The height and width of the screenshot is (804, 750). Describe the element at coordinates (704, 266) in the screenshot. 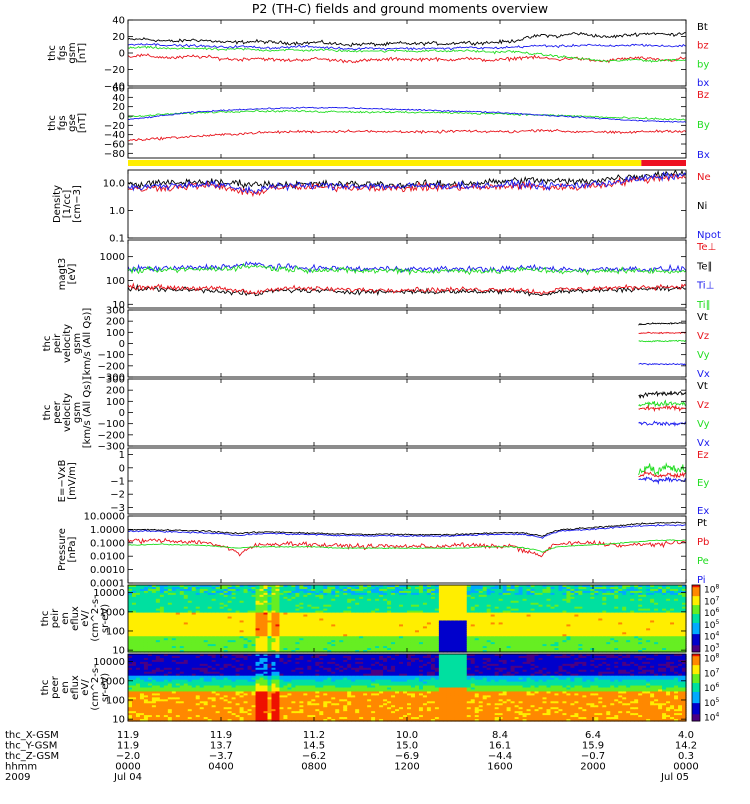

I see `legend-entry: Te∥` at that location.